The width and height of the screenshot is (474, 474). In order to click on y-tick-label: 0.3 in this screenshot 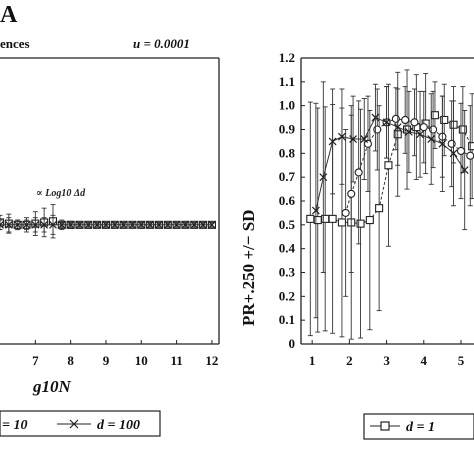, I will do `click(287, 272)`.